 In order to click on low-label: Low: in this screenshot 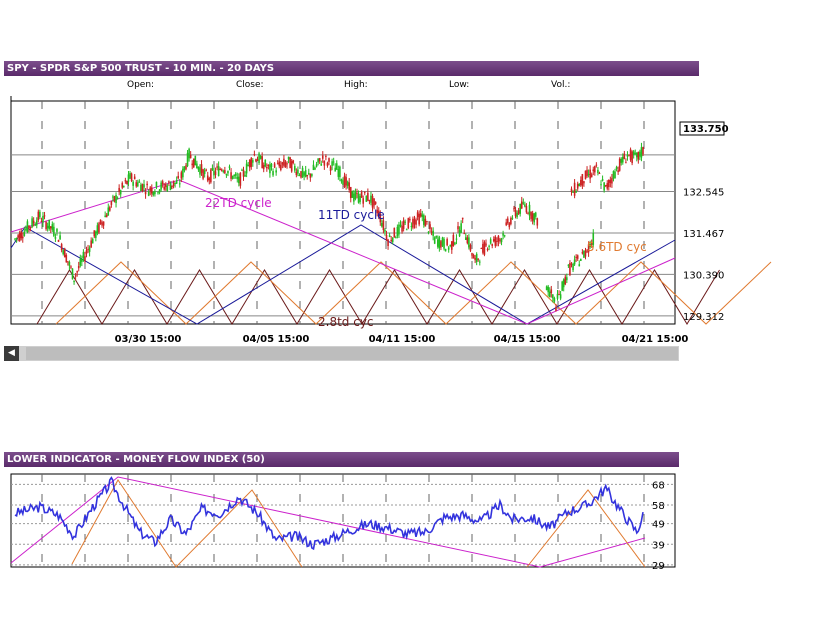, I will do `click(459, 85)`.